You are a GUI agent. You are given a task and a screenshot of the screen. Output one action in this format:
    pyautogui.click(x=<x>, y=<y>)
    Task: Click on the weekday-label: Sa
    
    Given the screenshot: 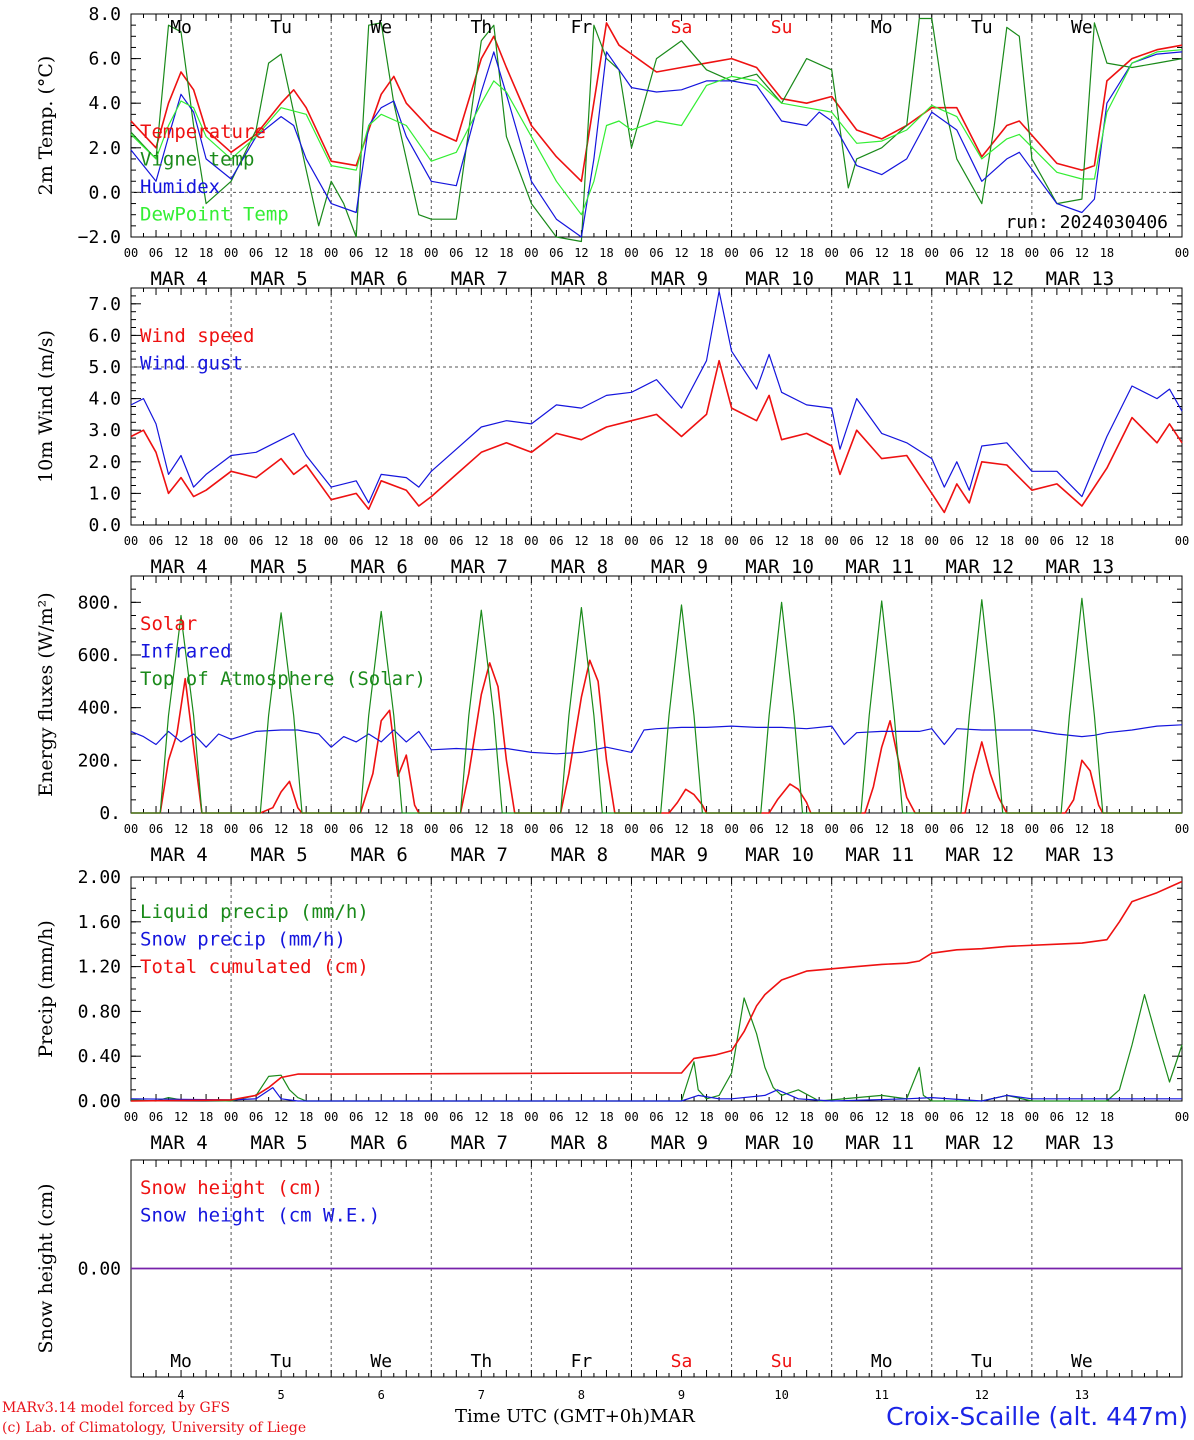 What is the action you would take?
    pyautogui.click(x=682, y=27)
    